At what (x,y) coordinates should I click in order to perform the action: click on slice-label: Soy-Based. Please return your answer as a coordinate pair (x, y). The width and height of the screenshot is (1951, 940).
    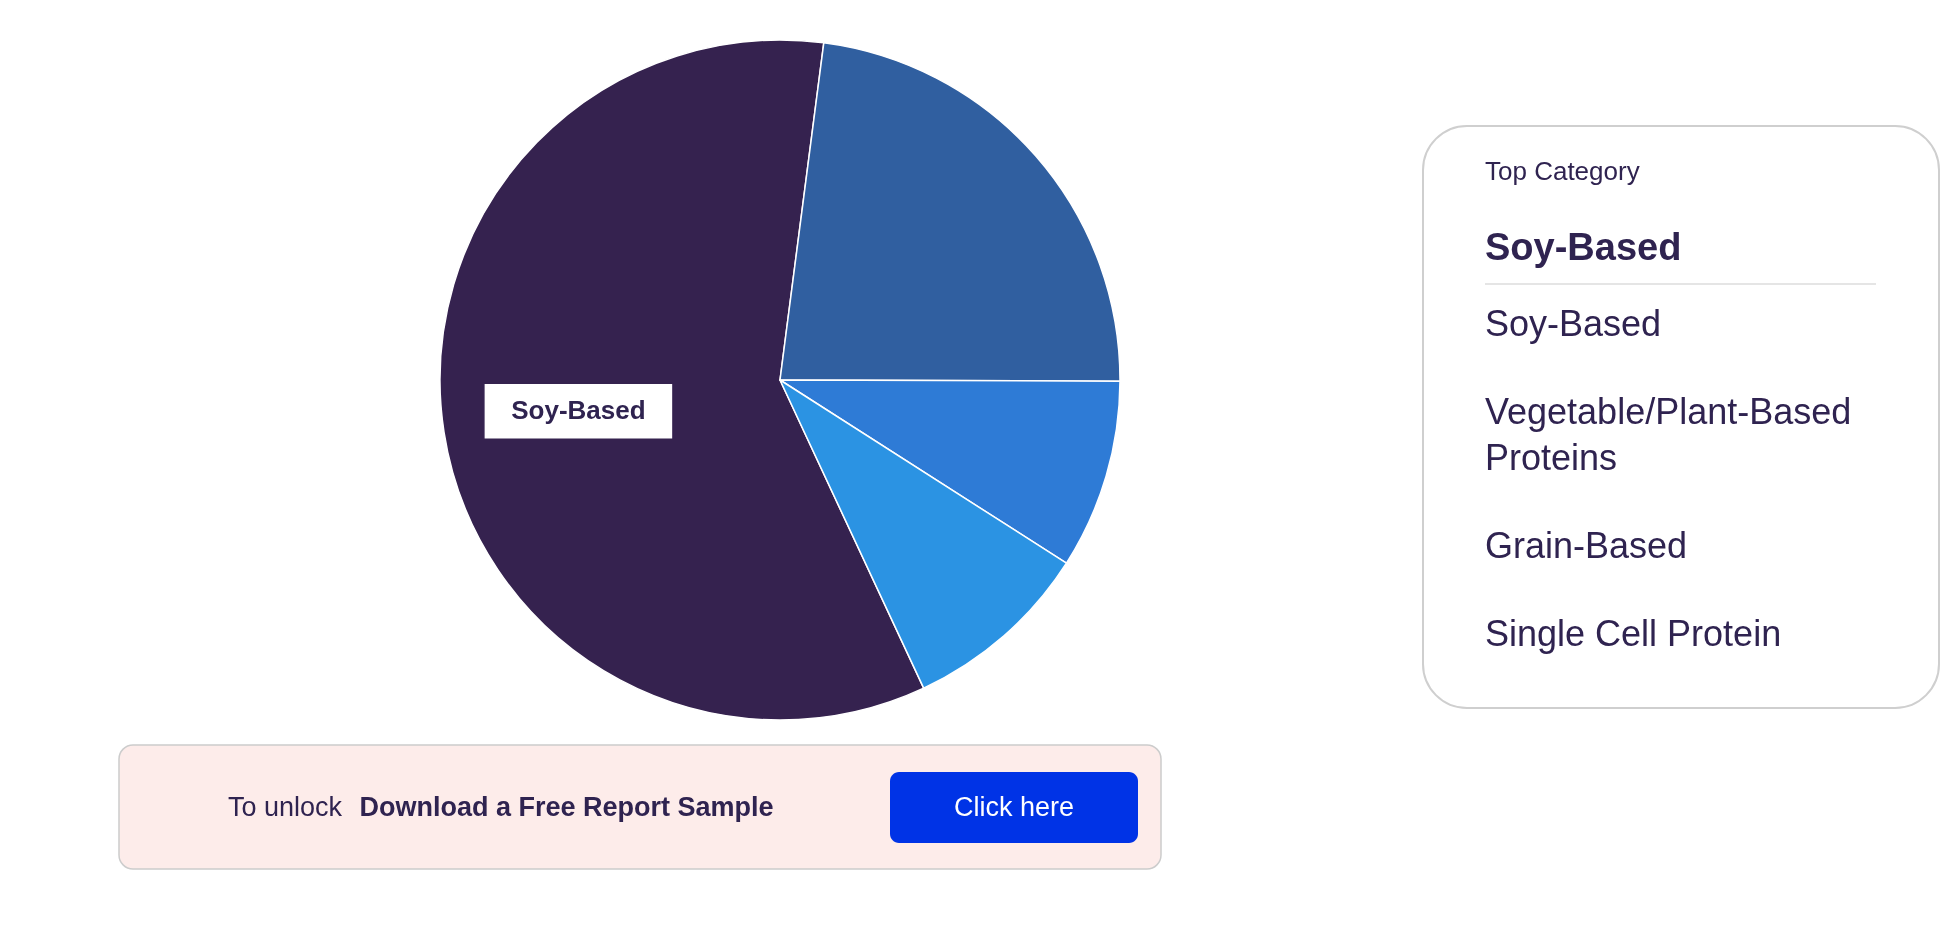
    Looking at the image, I should click on (578, 410).